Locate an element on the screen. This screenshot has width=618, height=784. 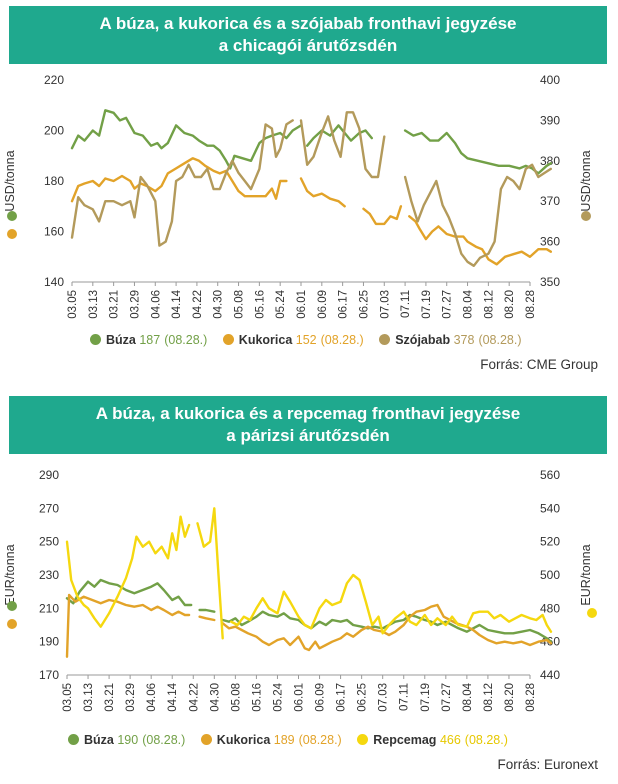
legend-value: 152 is located at coordinates (306, 340).